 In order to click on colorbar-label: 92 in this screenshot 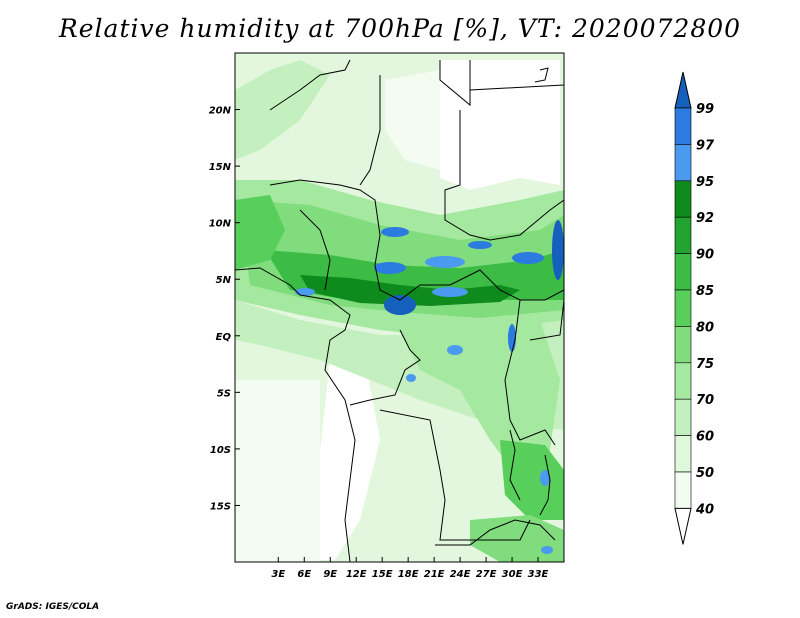, I will do `click(705, 218)`.